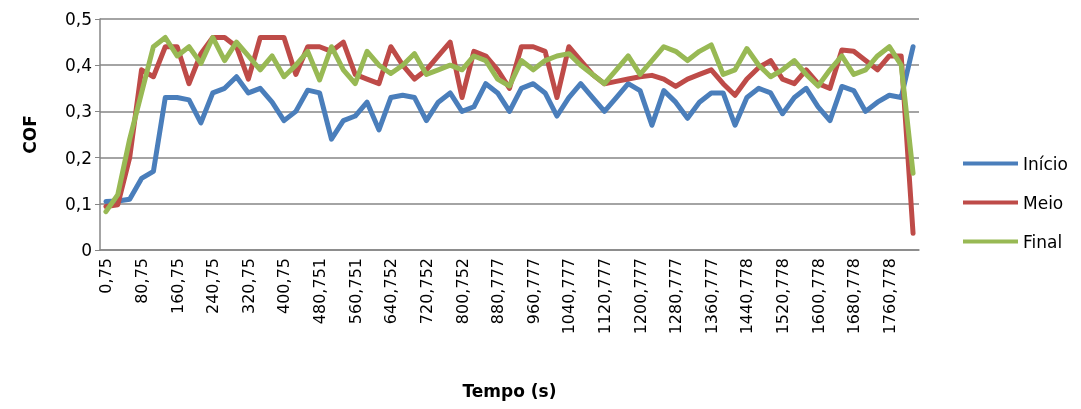 Image resolution: width=1081 pixels, height=409 pixels. Describe the element at coordinates (213, 286) in the screenshot. I see `x-tick-label: 240,75` at that location.